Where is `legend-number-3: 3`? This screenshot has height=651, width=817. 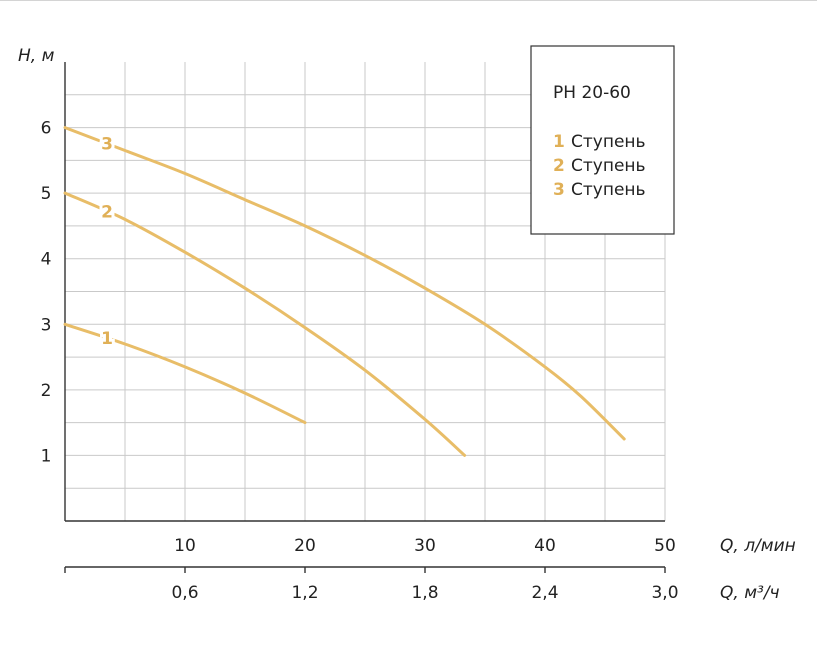
legend-number-3: 3 is located at coordinates (559, 190).